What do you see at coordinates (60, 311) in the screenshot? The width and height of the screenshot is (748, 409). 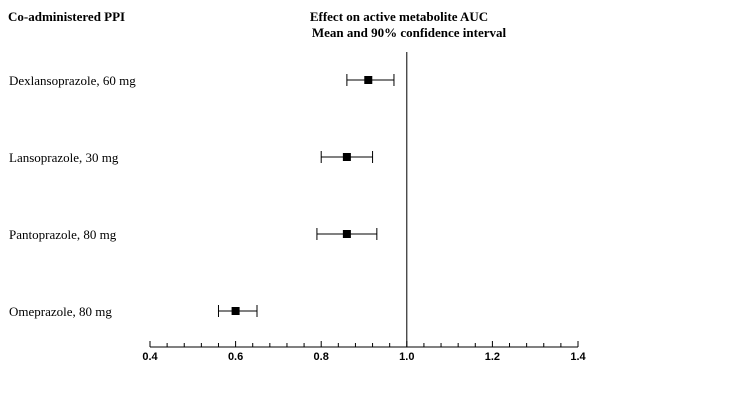 I see `category-label: Omeprazole, 80 mg` at bounding box center [60, 311].